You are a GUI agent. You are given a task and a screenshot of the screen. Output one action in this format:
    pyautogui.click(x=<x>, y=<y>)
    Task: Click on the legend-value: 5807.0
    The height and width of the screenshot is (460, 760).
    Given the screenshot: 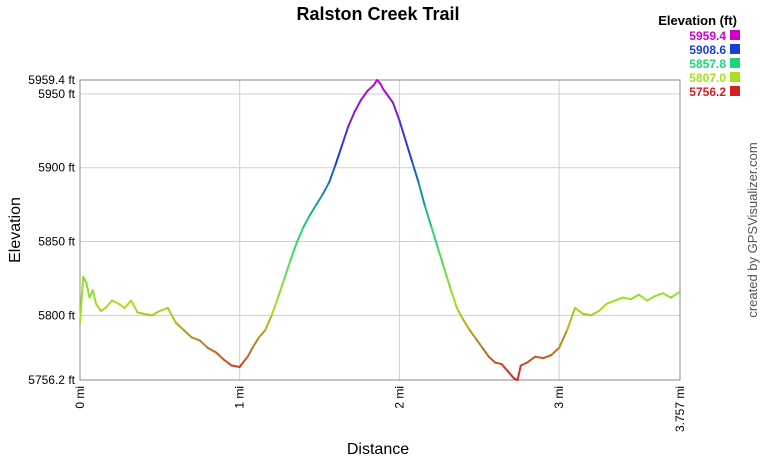 What is the action you would take?
    pyautogui.click(x=707, y=78)
    